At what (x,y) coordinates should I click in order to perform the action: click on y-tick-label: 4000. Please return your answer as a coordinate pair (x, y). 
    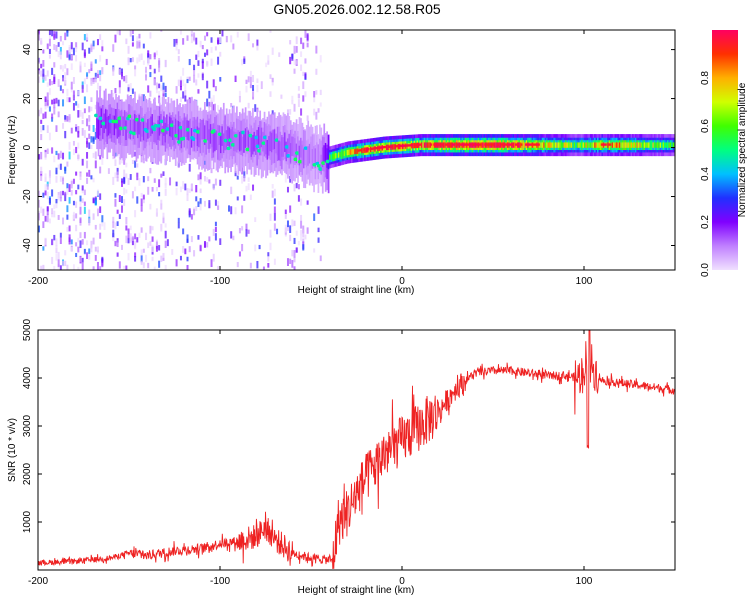
    Looking at the image, I should click on (27, 377).